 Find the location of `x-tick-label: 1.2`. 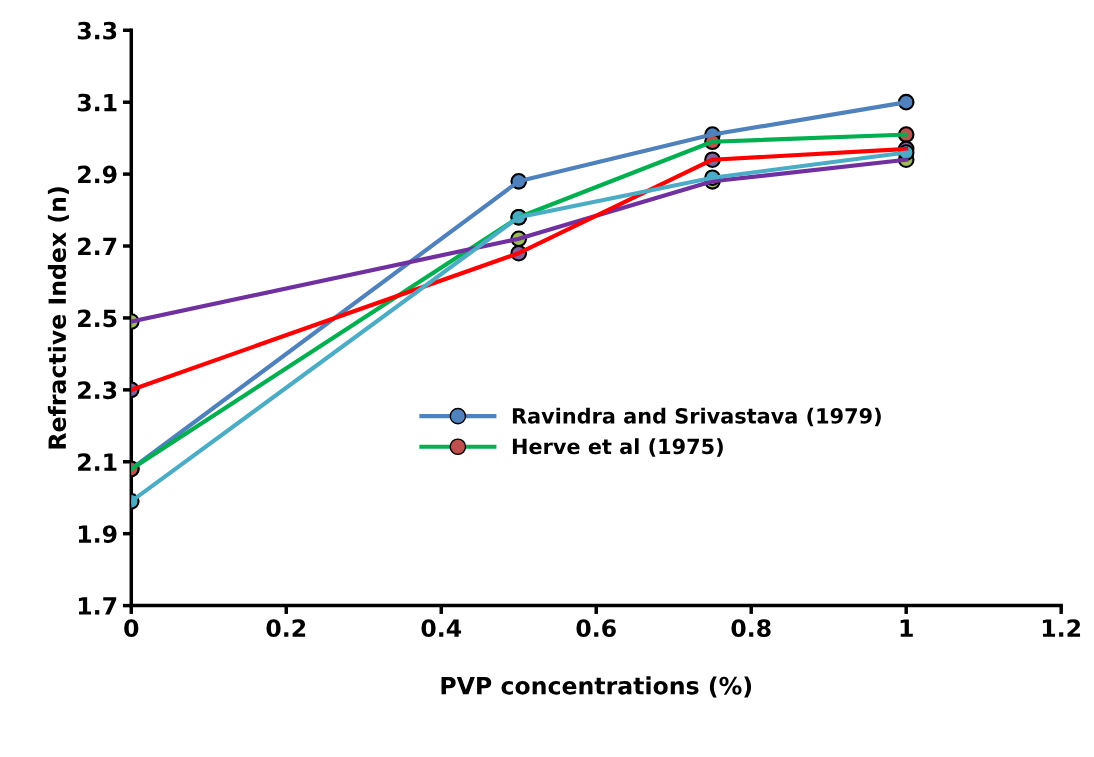

x-tick-label: 1.2 is located at coordinates (1061, 628).